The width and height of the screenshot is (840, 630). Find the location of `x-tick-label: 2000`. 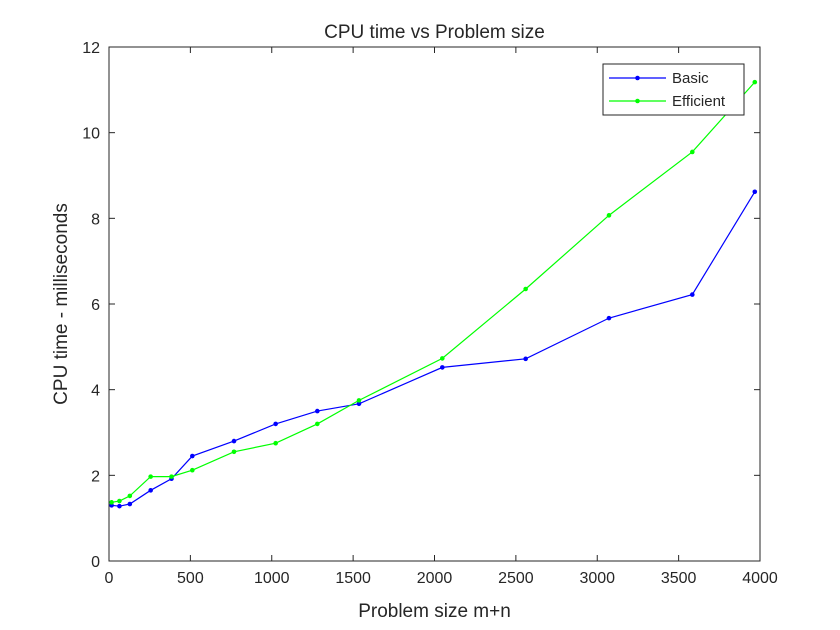

x-tick-label: 2000 is located at coordinates (435, 578).